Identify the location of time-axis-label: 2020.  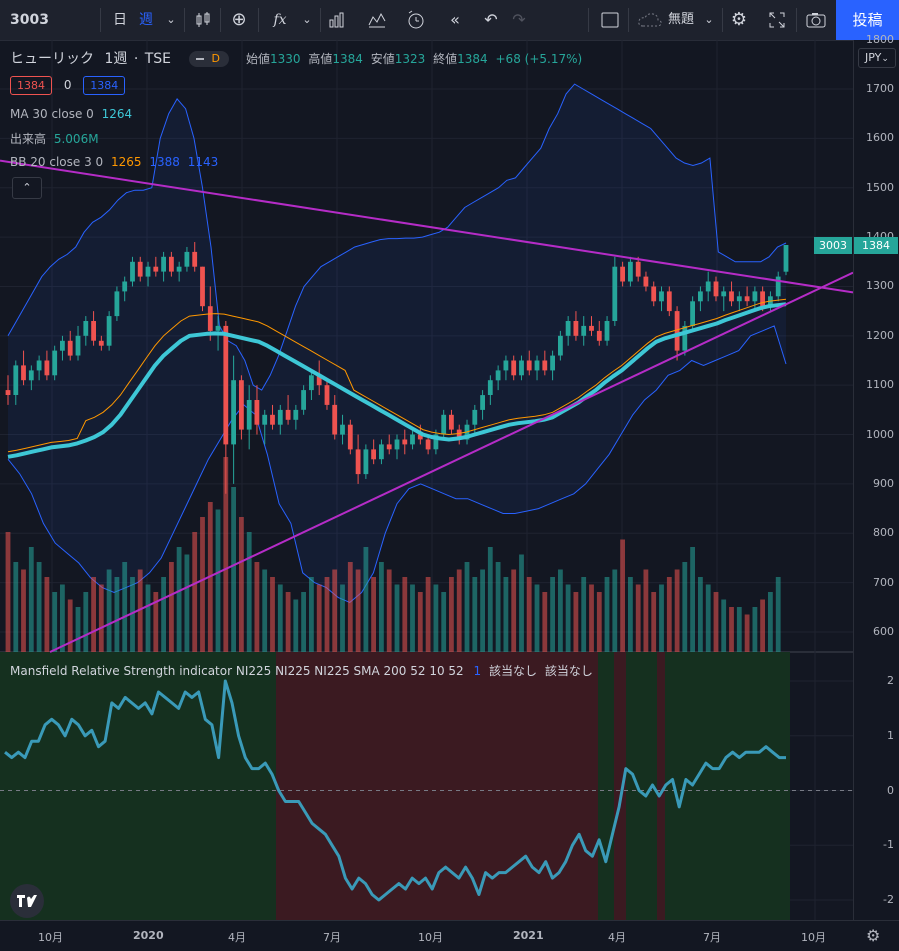
(148, 935).